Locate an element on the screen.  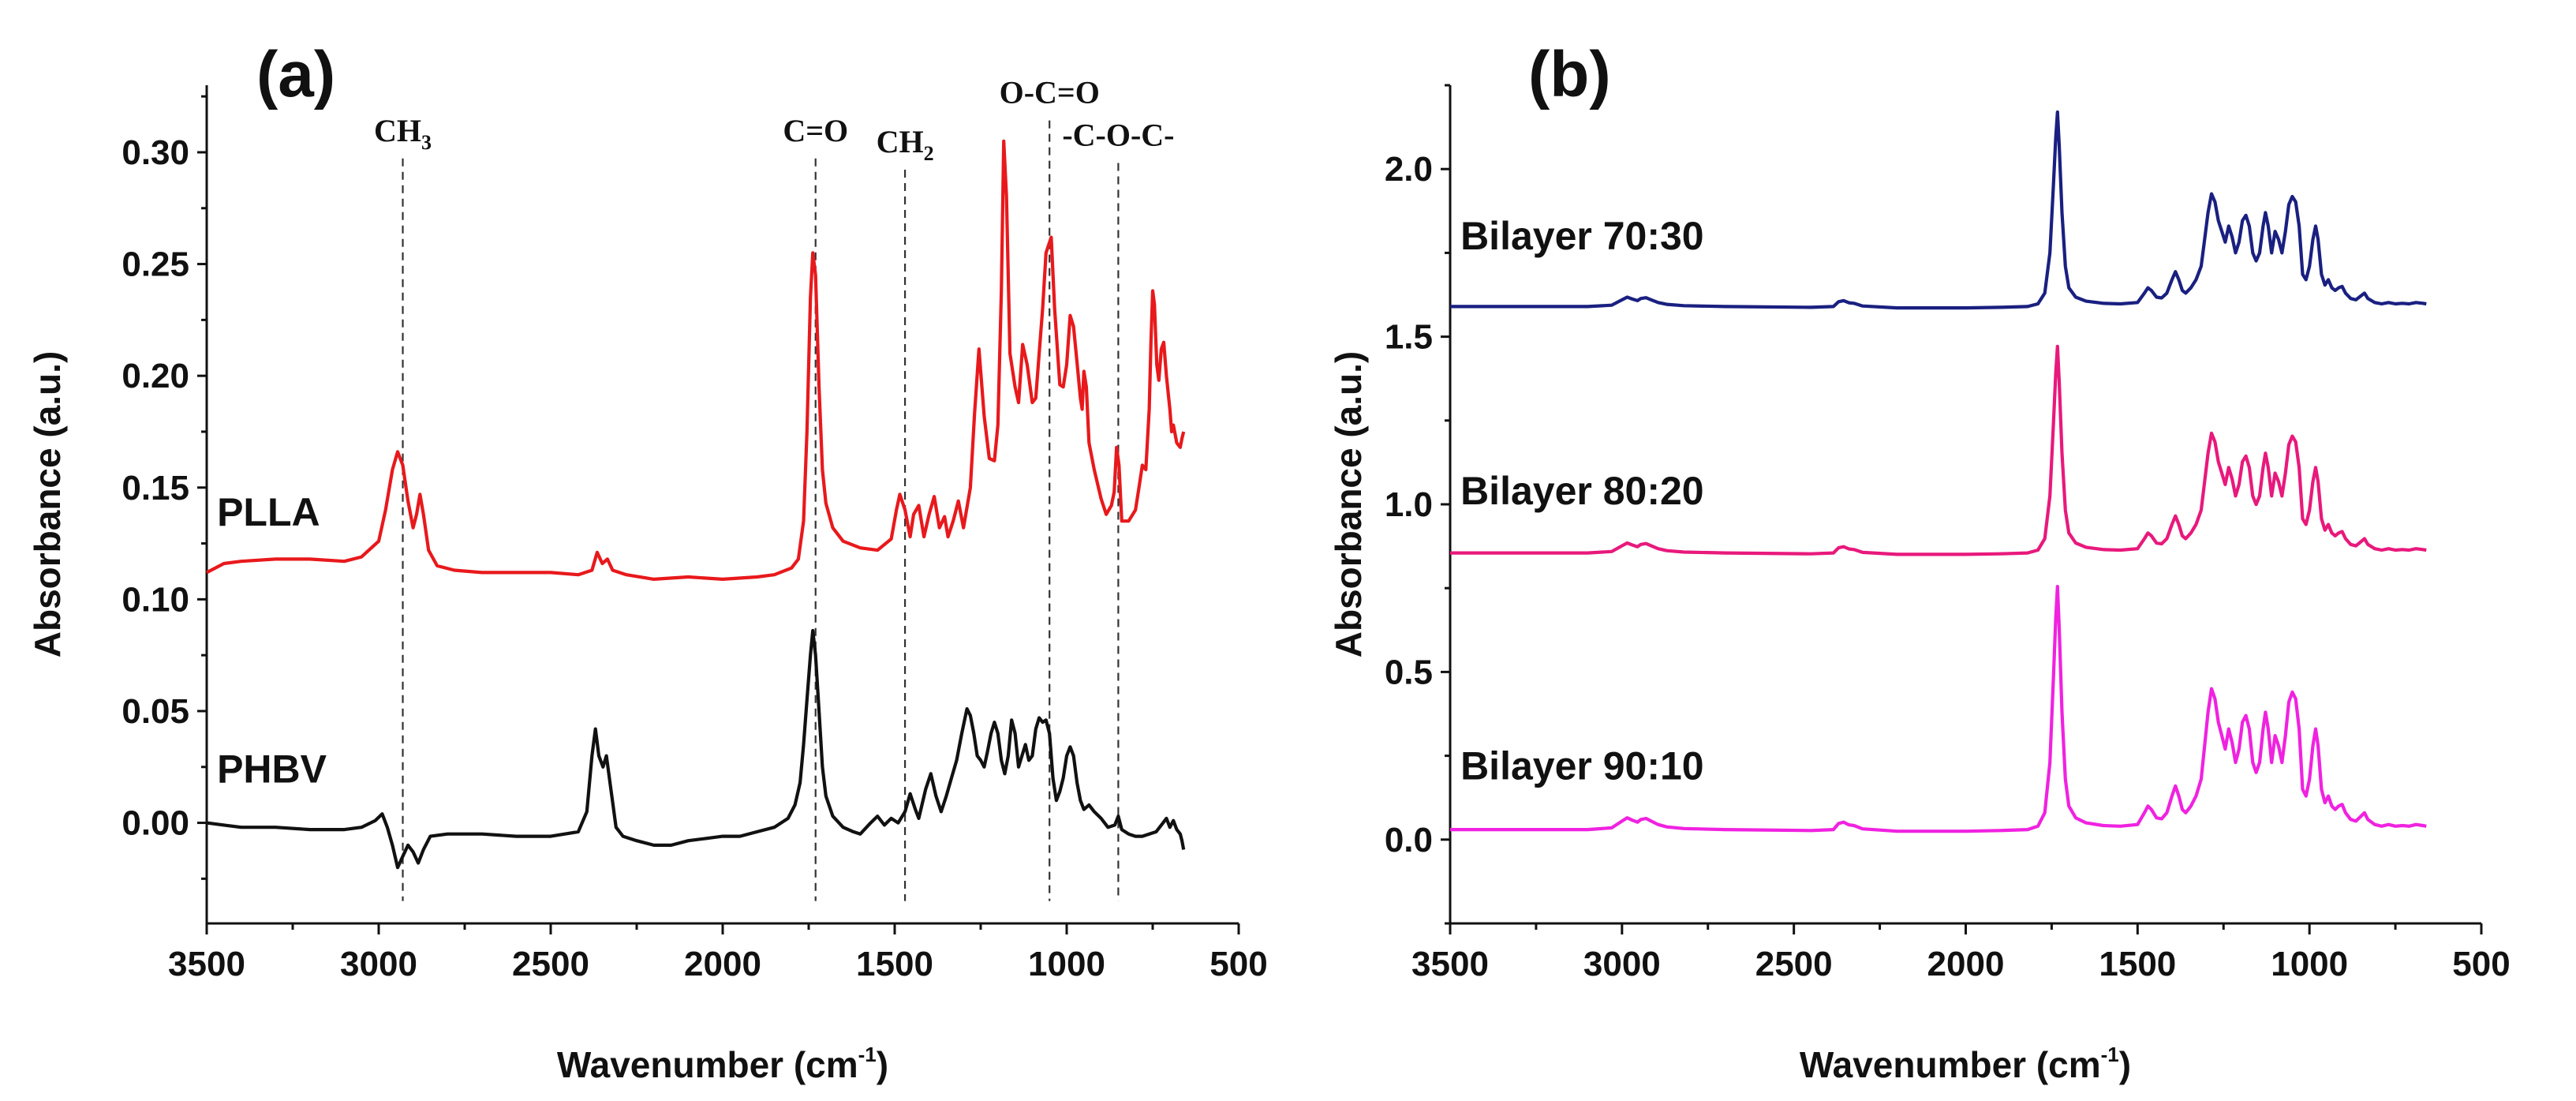
panel-b-x-axis-label: Wavenumber (cm-1) is located at coordinates (1965, 1064).